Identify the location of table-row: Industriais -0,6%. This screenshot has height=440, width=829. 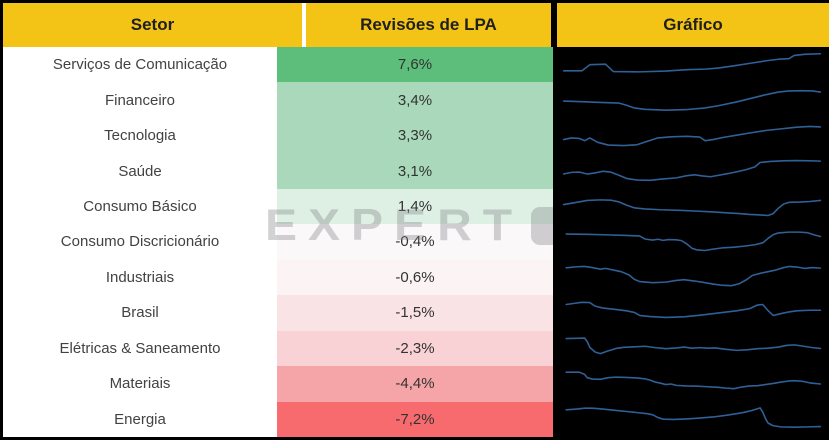
(416, 277).